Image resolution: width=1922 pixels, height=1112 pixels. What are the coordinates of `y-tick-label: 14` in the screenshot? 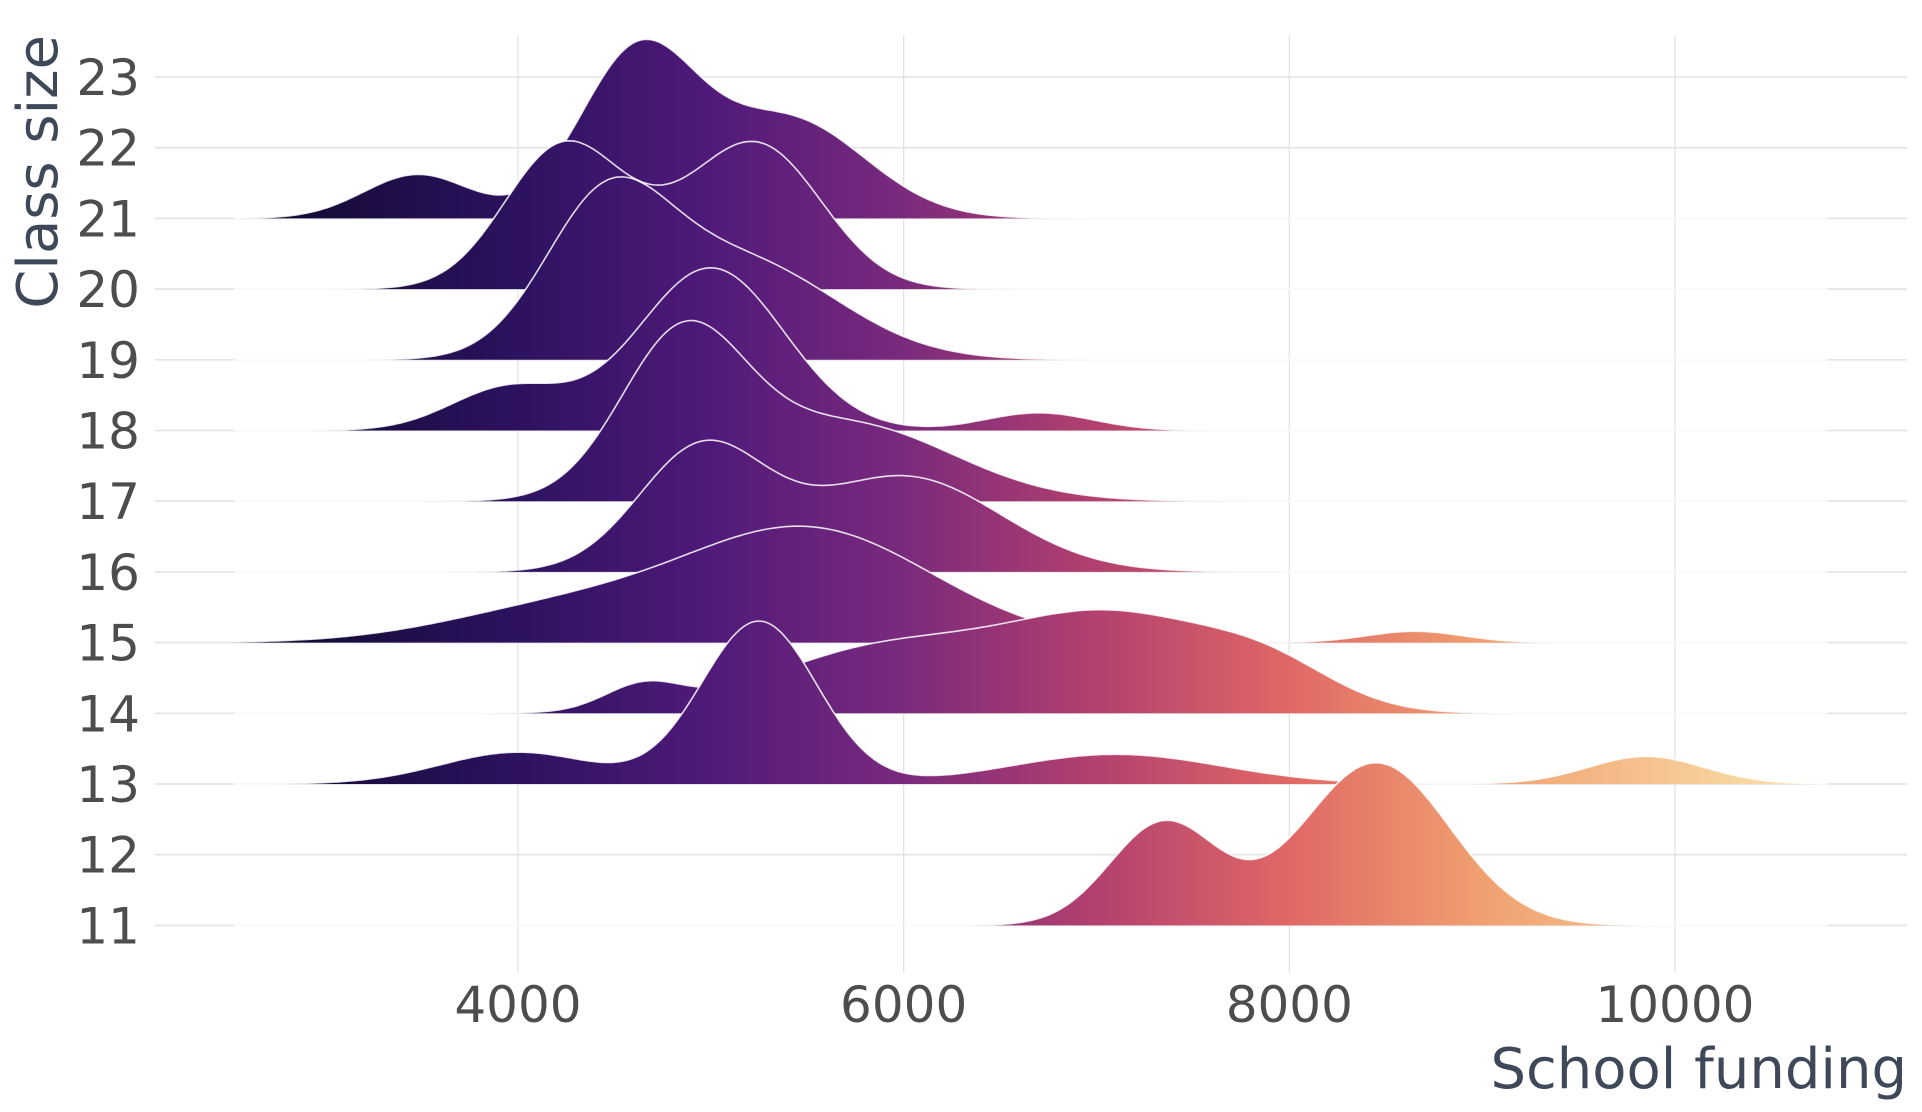 It's located at (108, 714).